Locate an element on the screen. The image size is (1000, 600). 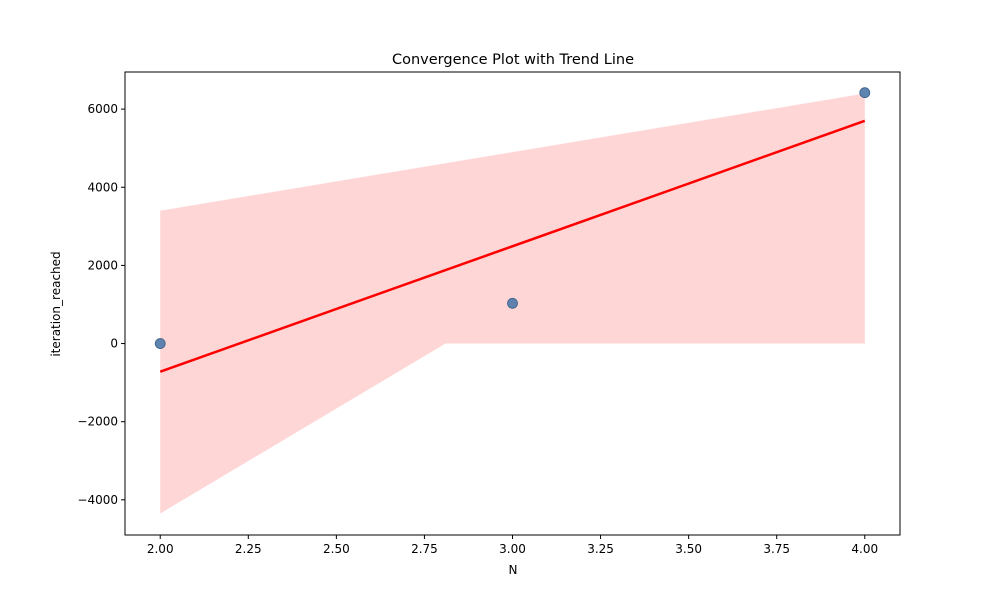
y-tick-label: 2000 is located at coordinates (102, 265).